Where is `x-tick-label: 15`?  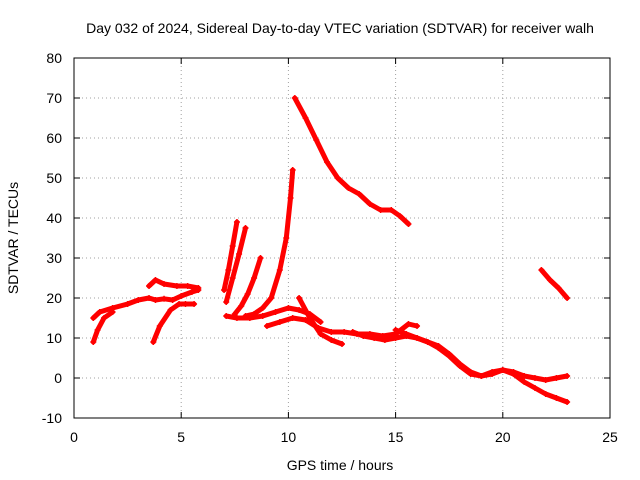
x-tick-label: 15 is located at coordinates (396, 437).